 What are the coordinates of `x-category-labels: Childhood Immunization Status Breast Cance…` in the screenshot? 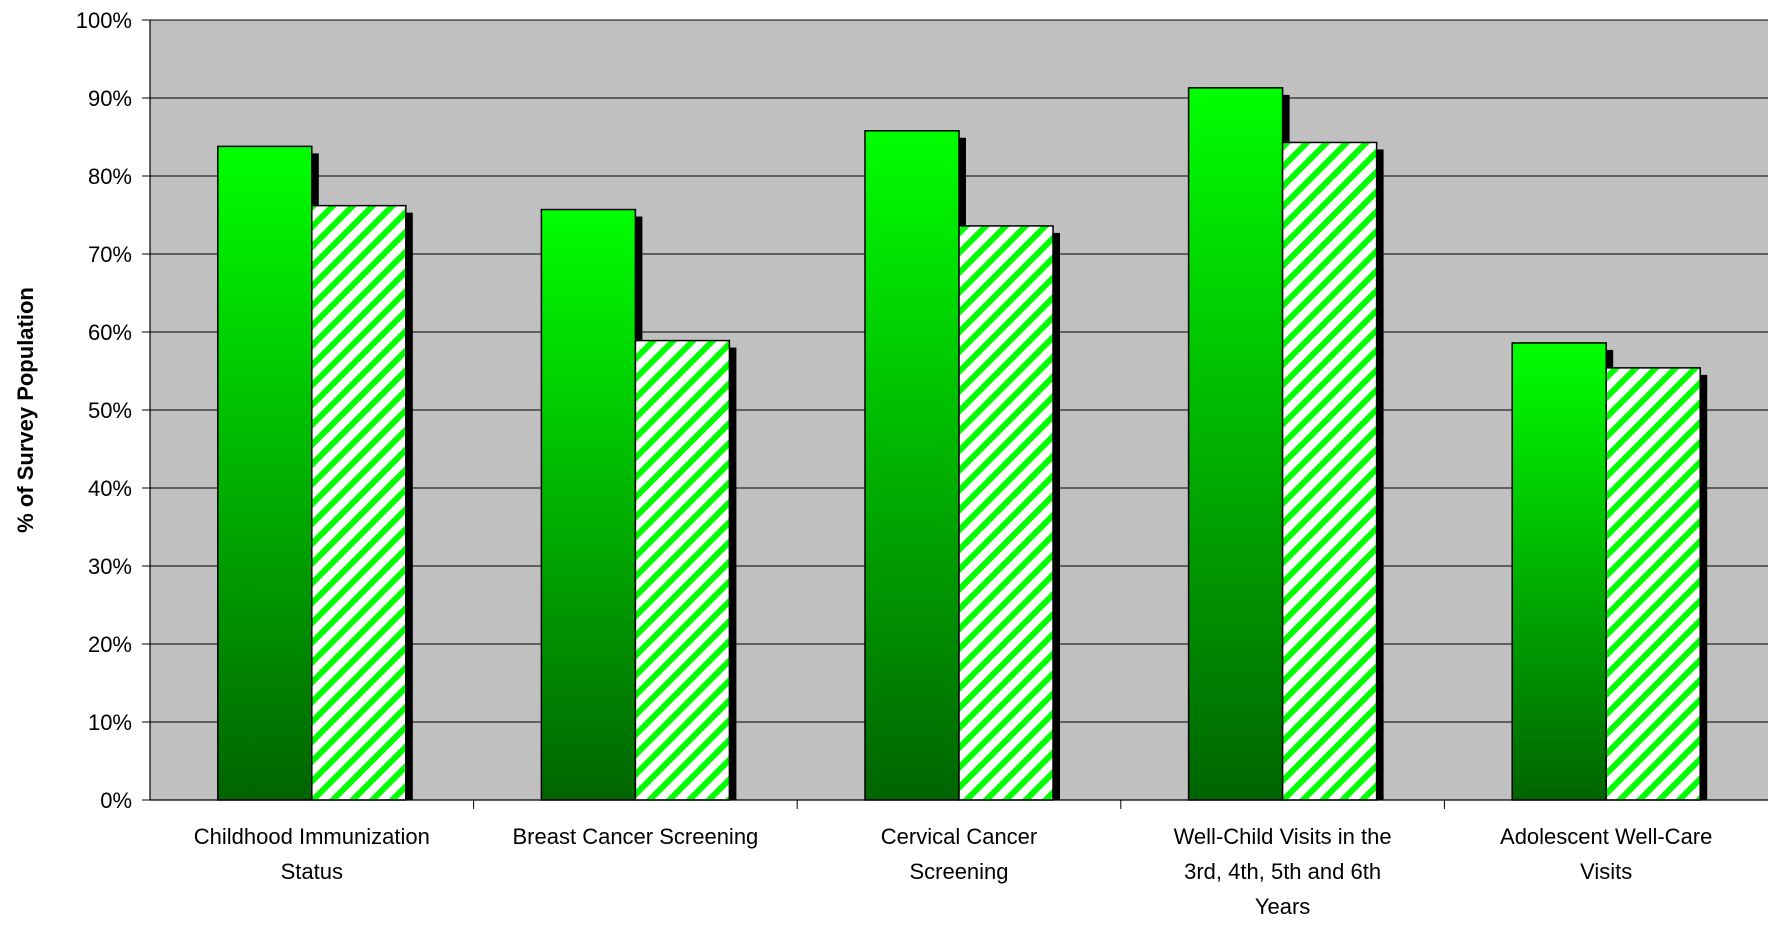 It's located at (953, 871).